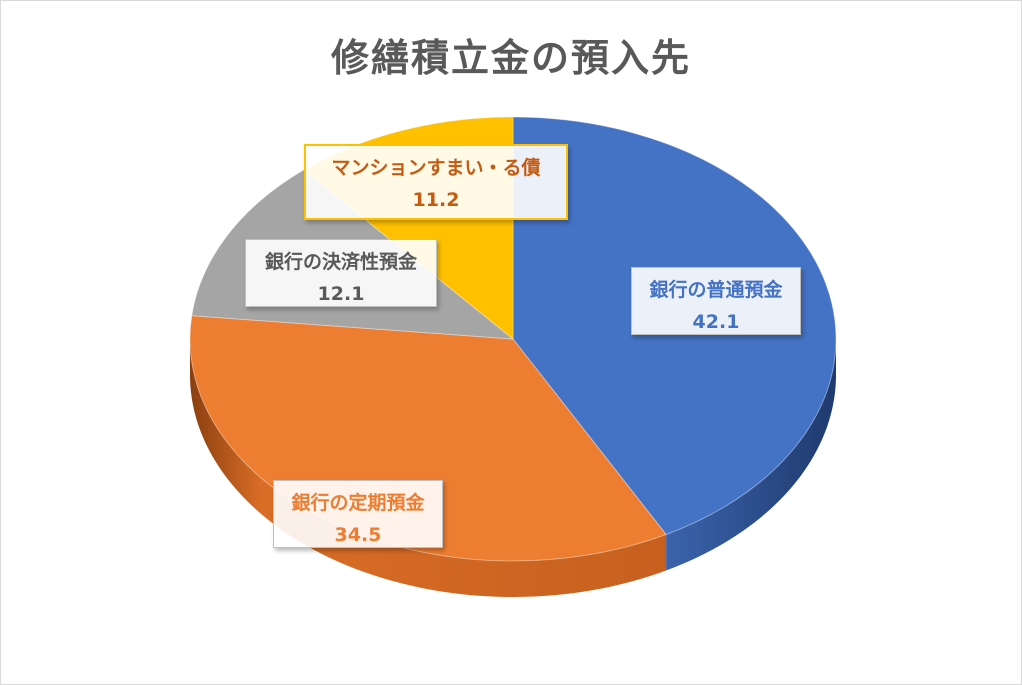 This screenshot has height=685, width=1022. Describe the element at coordinates (358, 535) in the screenshot. I see `data-label-time-deposit-value: 34.5` at that location.